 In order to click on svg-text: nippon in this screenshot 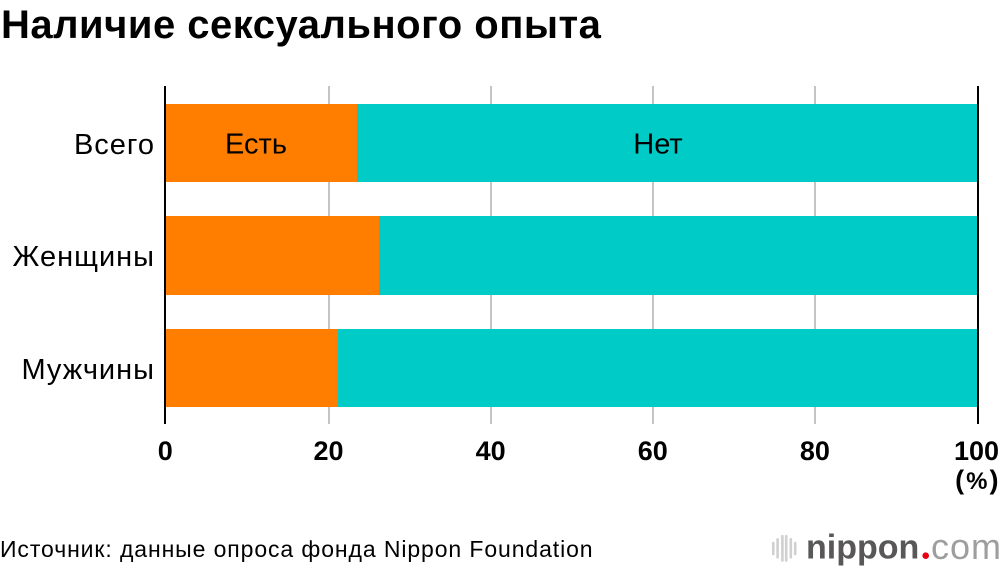, I will do `click(862, 547)`.